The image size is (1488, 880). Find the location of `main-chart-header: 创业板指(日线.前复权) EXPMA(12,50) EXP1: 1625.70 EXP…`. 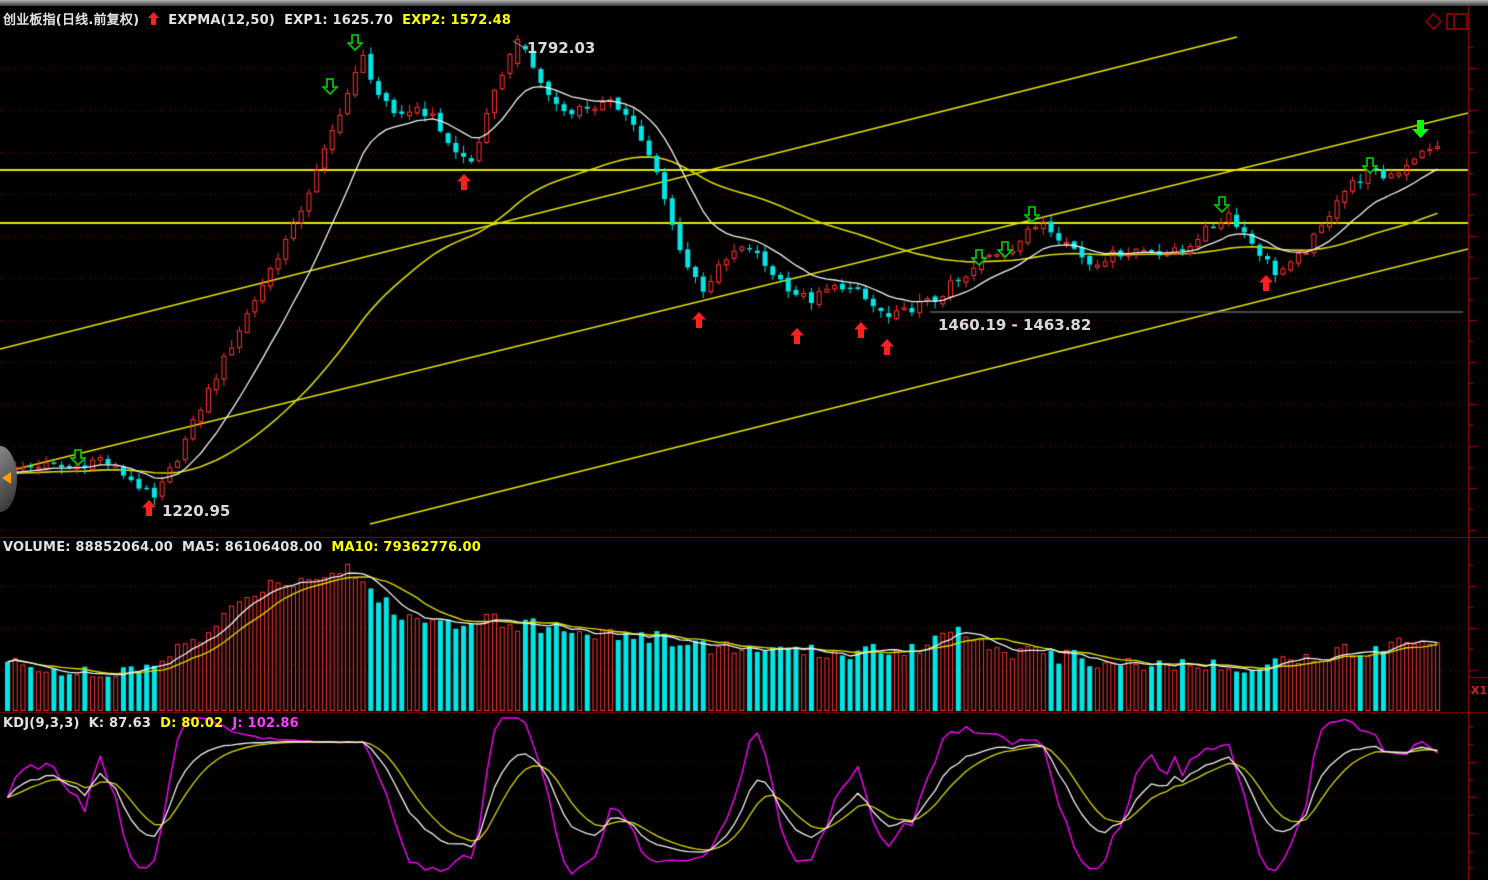

main-chart-header: 创业板指(日线.前复权) EXPMA(12,50) EXP1: 1625.70 EXP… is located at coordinates (261, 19).